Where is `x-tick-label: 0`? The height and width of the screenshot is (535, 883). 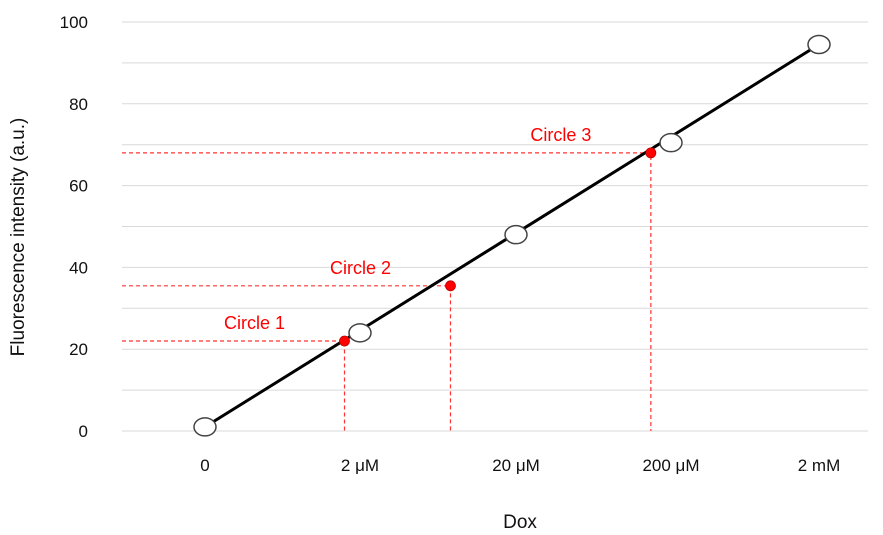
x-tick-label: 0 is located at coordinates (204, 465).